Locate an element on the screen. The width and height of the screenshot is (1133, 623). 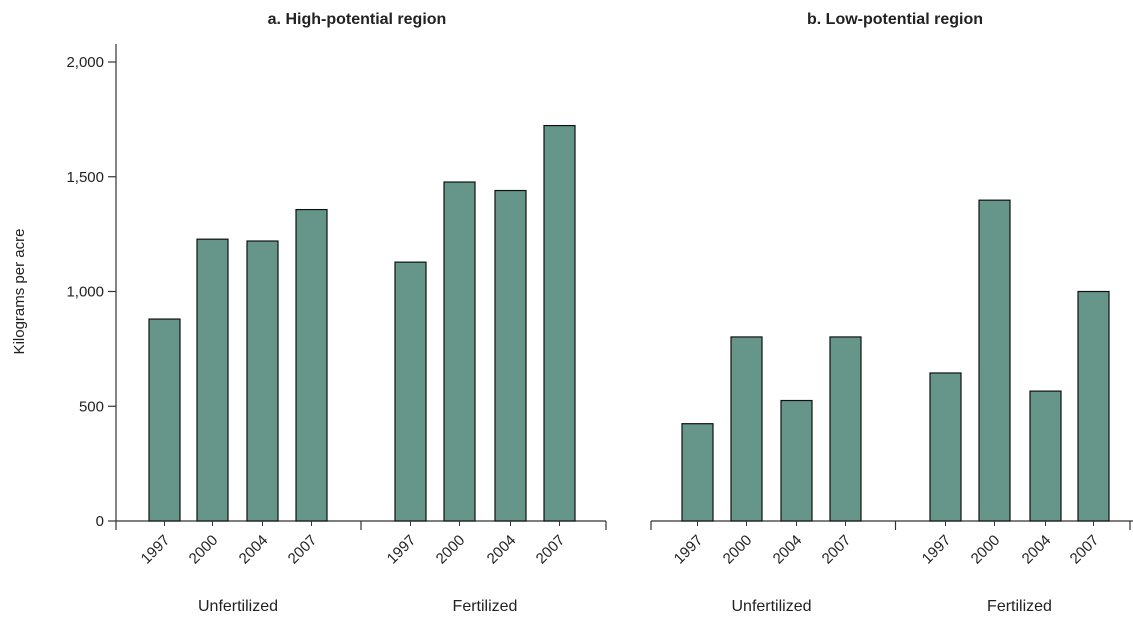
y-tick-label: 500 is located at coordinates (91, 406).